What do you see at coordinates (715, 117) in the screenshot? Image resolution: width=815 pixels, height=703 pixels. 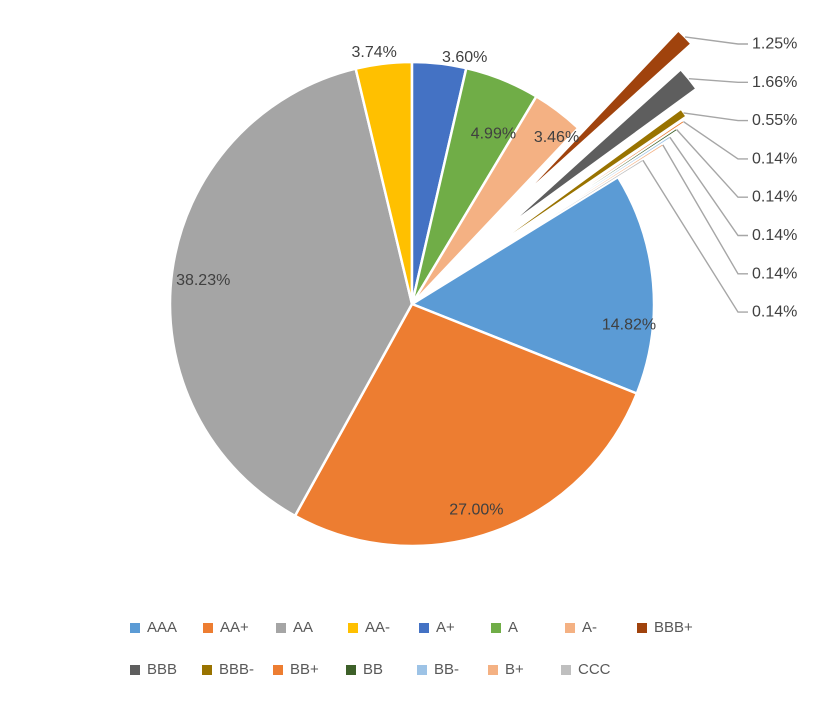 I see `leader-line-BBB-` at bounding box center [715, 117].